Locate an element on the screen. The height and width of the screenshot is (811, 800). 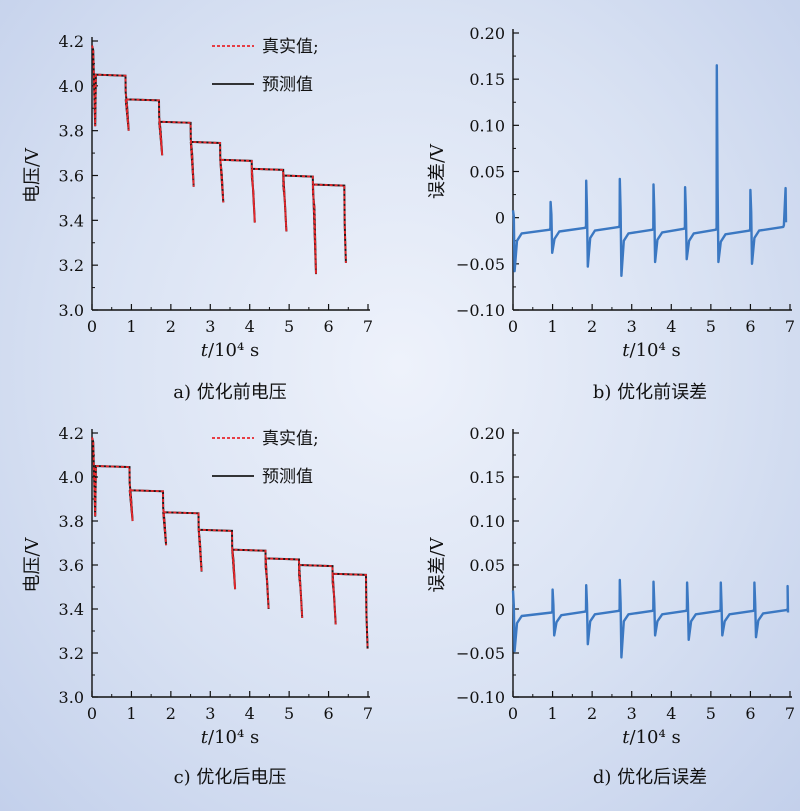
panel-caption: c) 优化后电压 is located at coordinates (230, 777).